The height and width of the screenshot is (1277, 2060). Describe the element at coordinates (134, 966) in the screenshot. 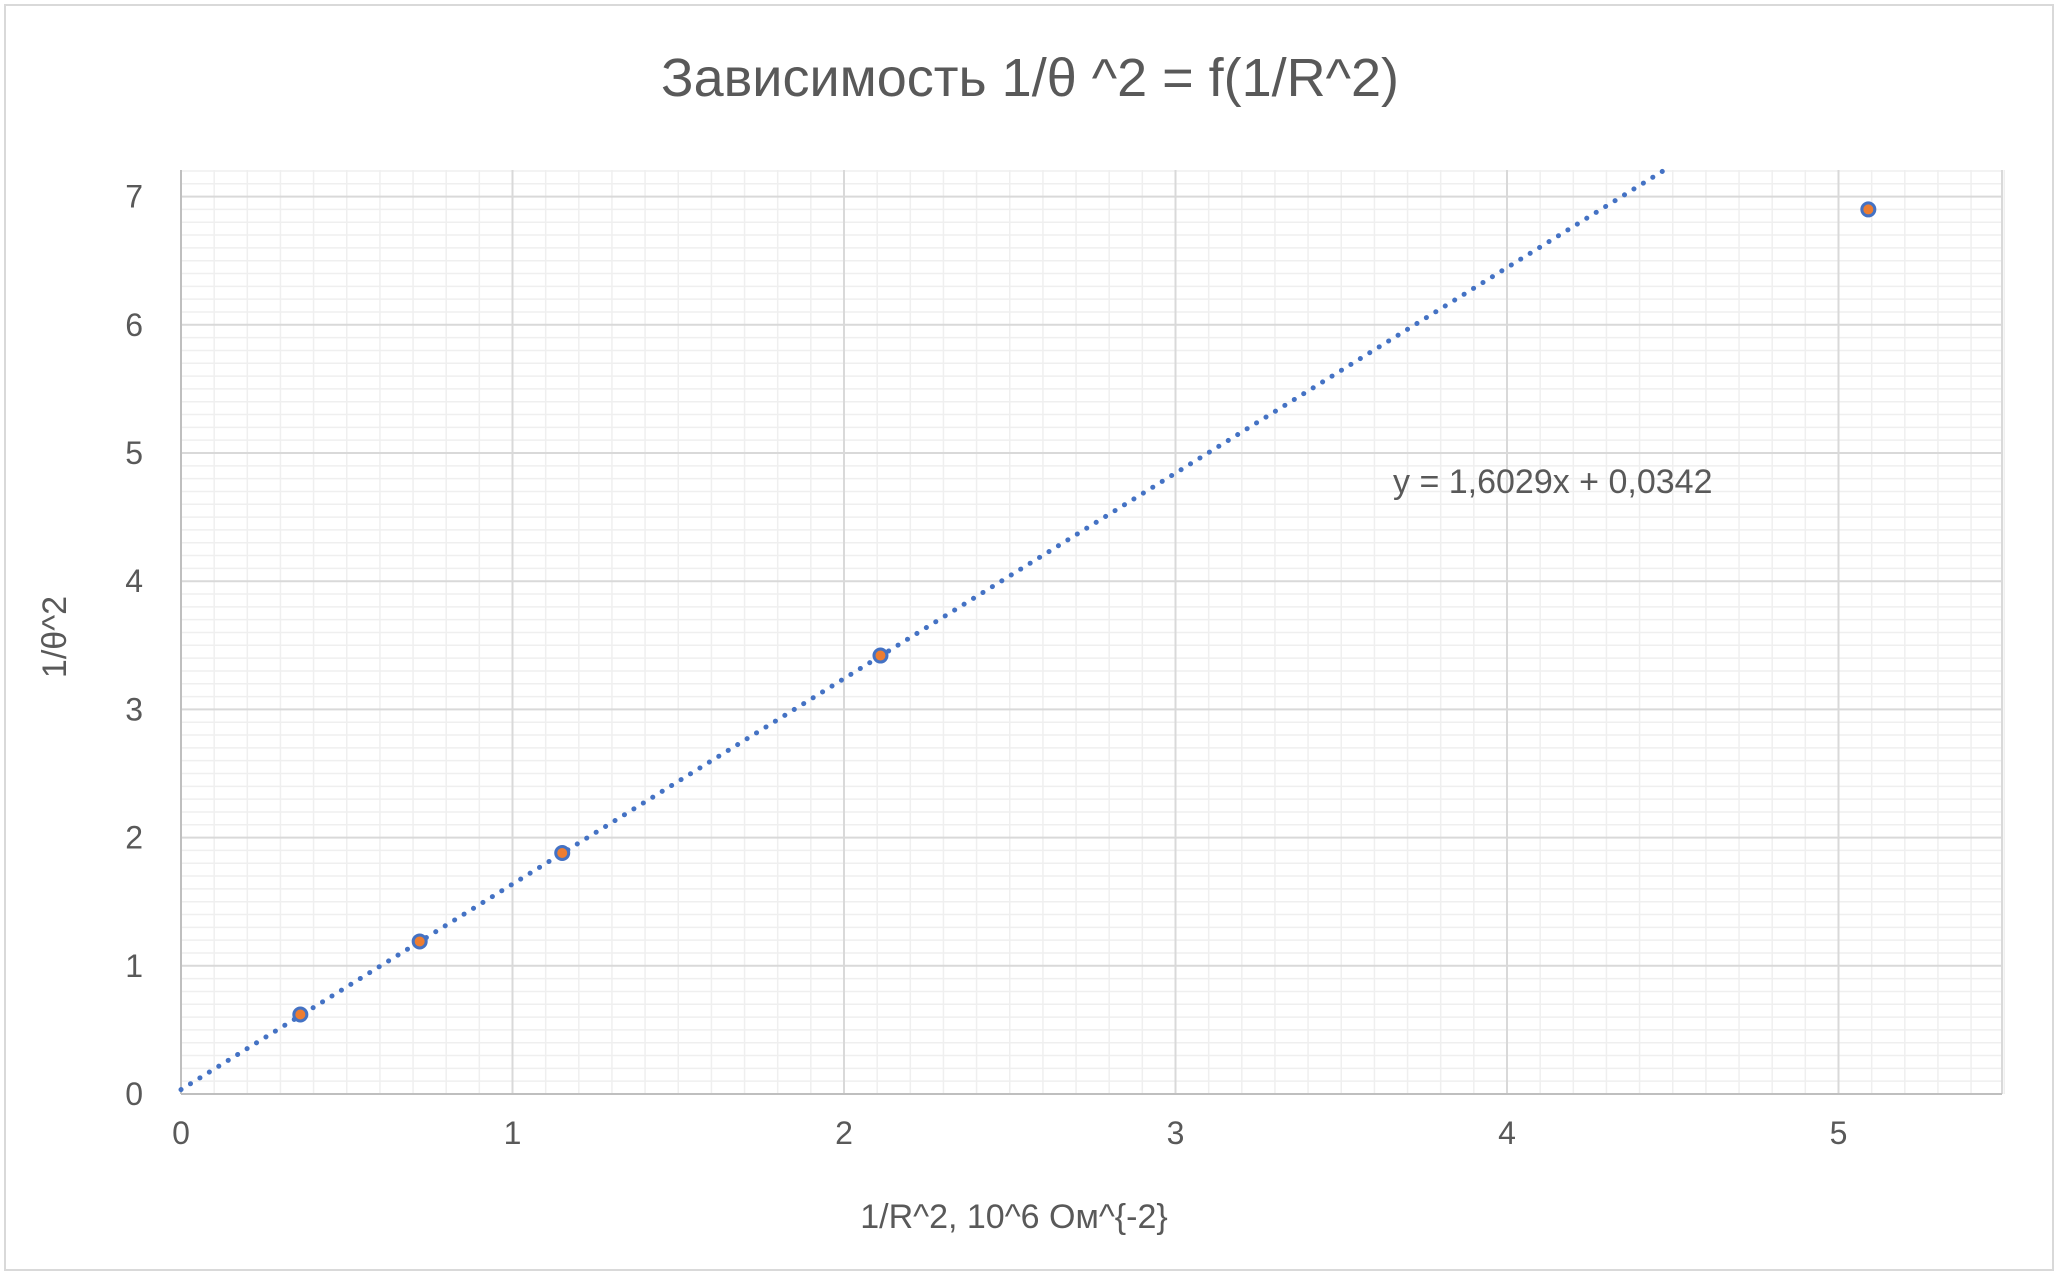

I see `y-tick-label: 1` at that location.